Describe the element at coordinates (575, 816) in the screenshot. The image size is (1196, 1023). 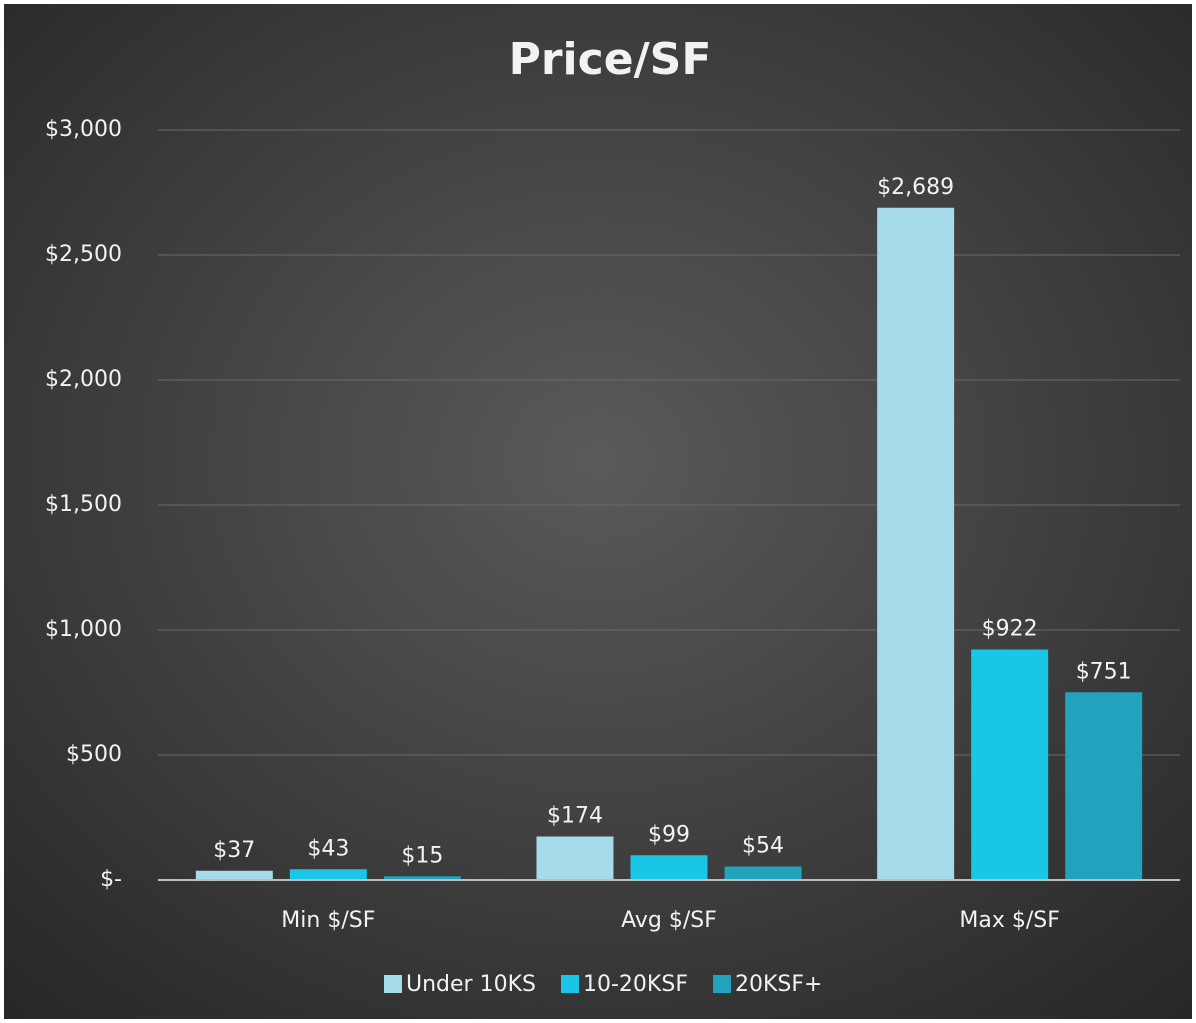
I see `data-label: $174` at that location.